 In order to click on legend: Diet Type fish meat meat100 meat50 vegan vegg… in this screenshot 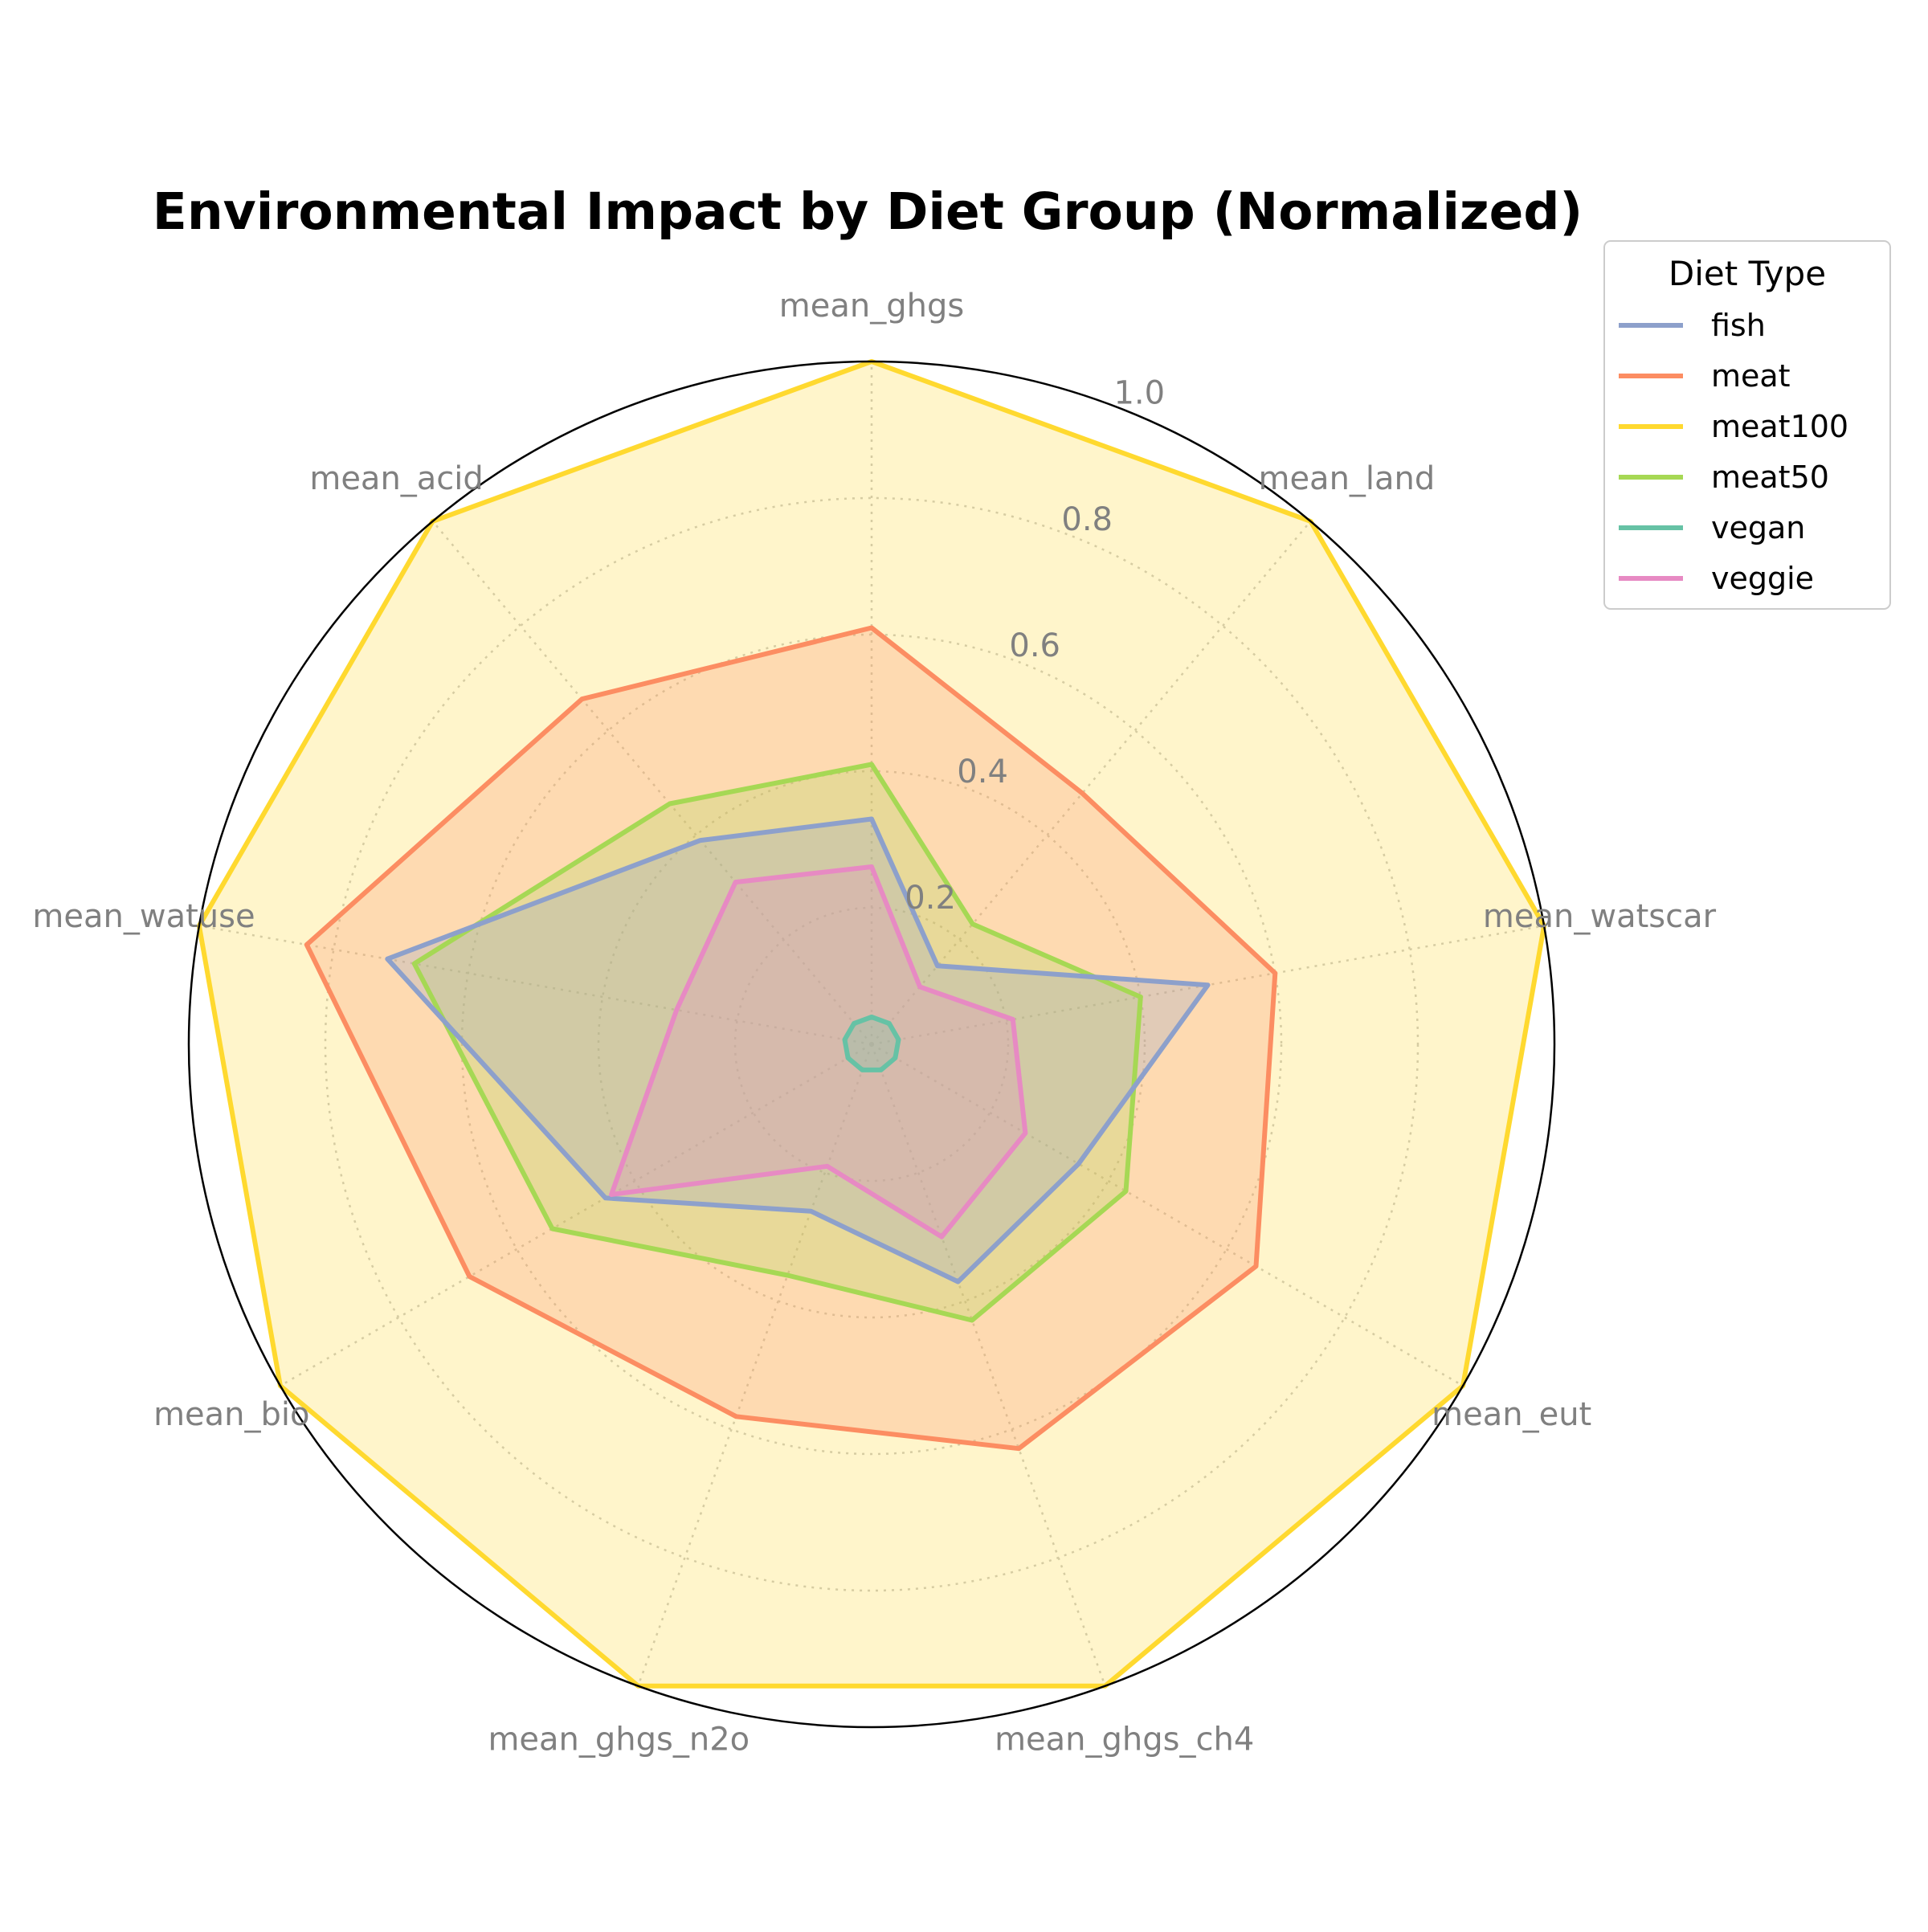, I will do `click(1747, 425)`.